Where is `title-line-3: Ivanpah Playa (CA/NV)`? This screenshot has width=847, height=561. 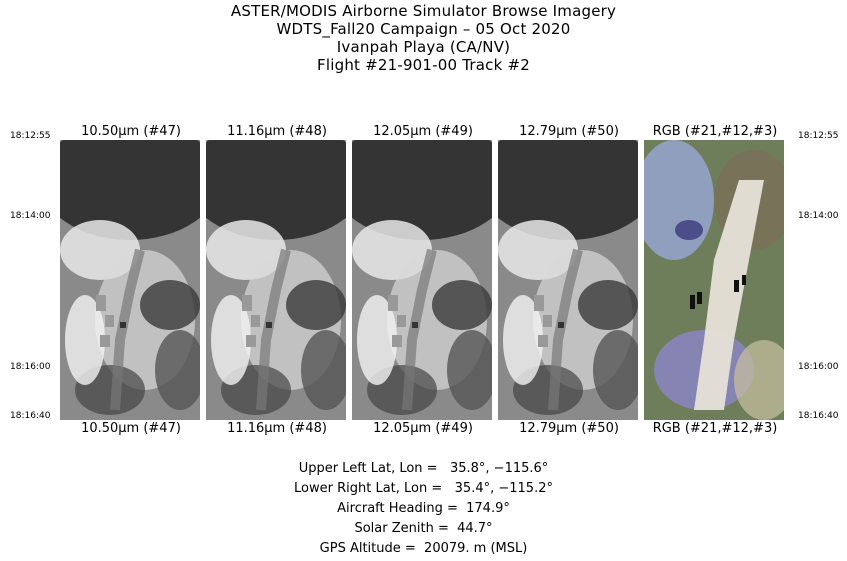 title-line-3: Ivanpah Playa (CA/NV) is located at coordinates (423, 47).